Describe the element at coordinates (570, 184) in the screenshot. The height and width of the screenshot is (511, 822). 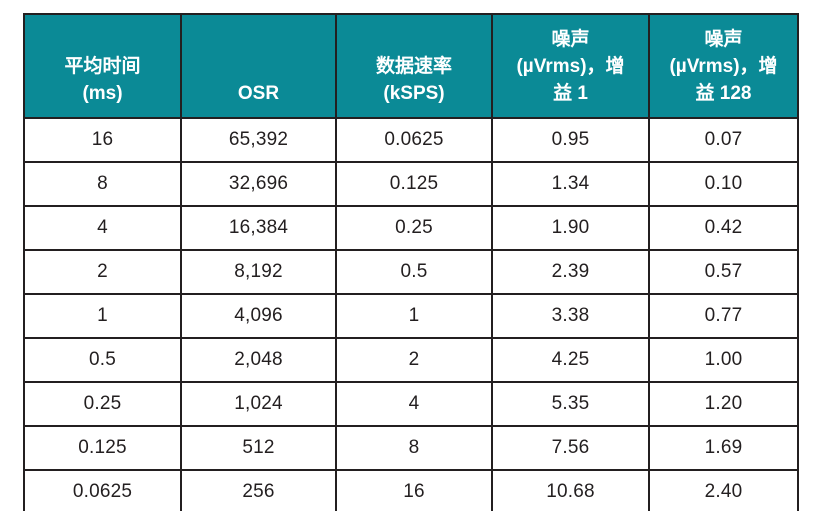
I see `table-cell: 1.34` at that location.